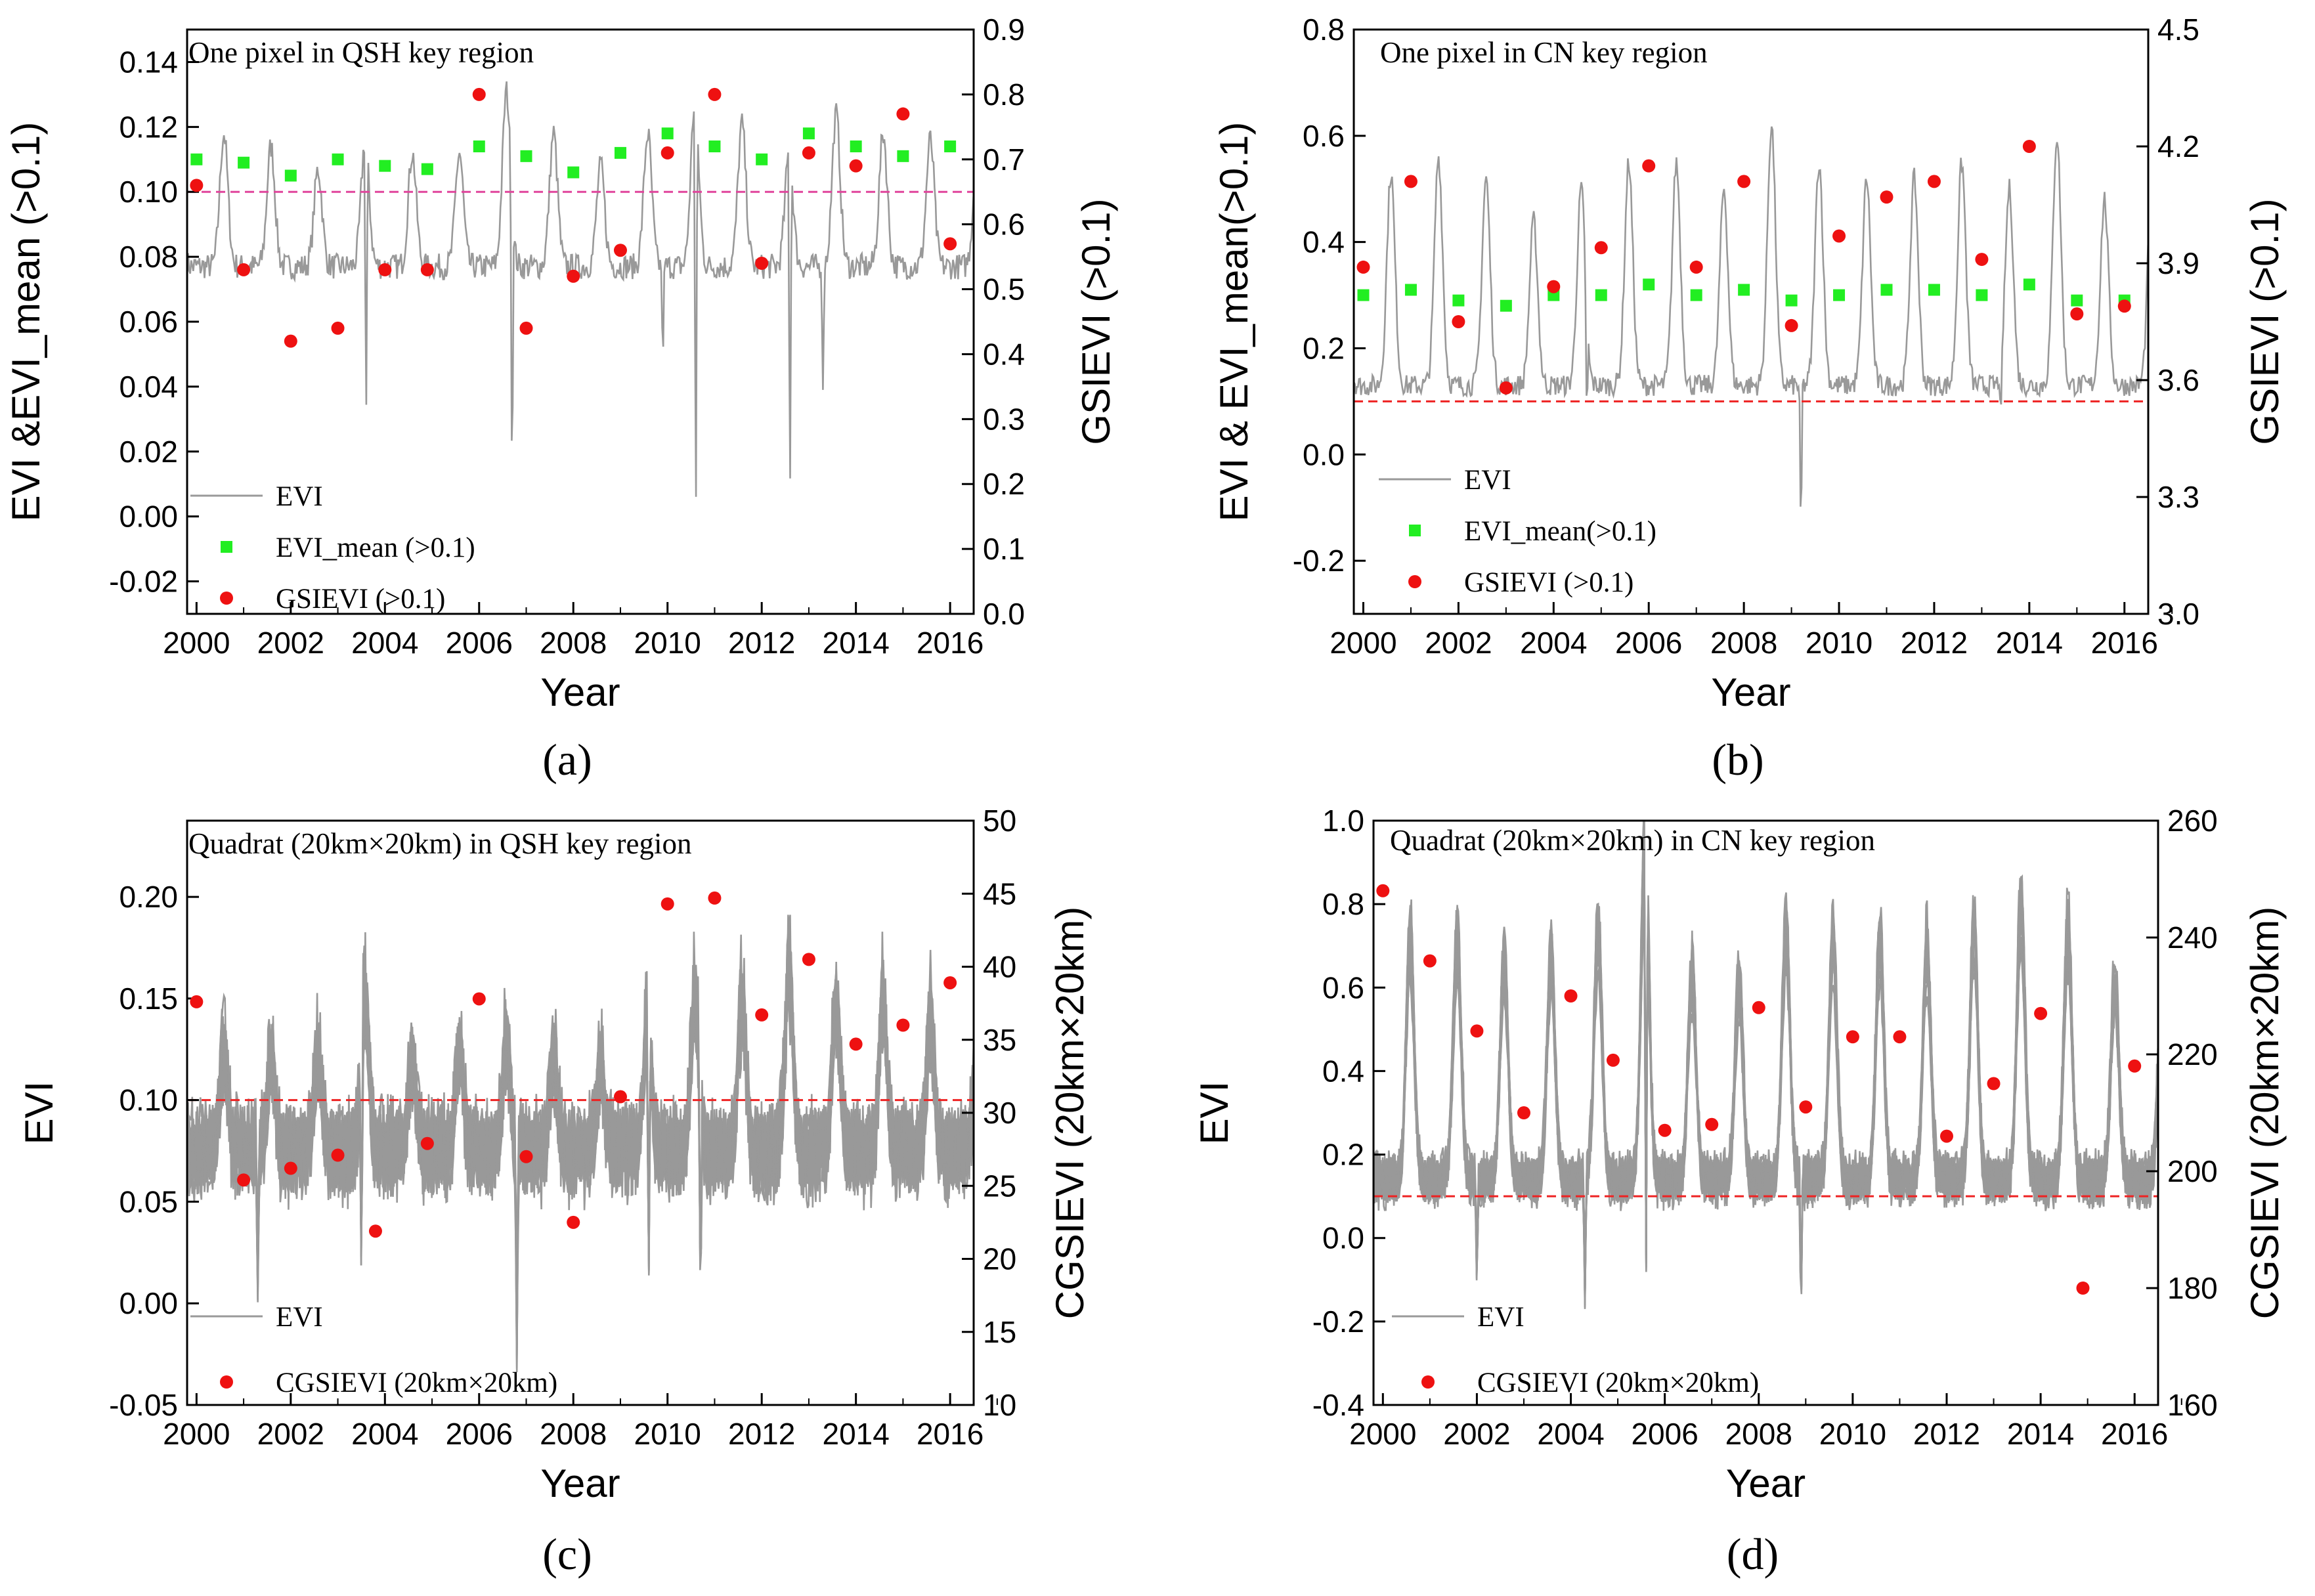 The width and height of the screenshot is (2315, 1596). Describe the element at coordinates (2040, 1434) in the screenshot. I see `x-tick-label: 2014` at that location.